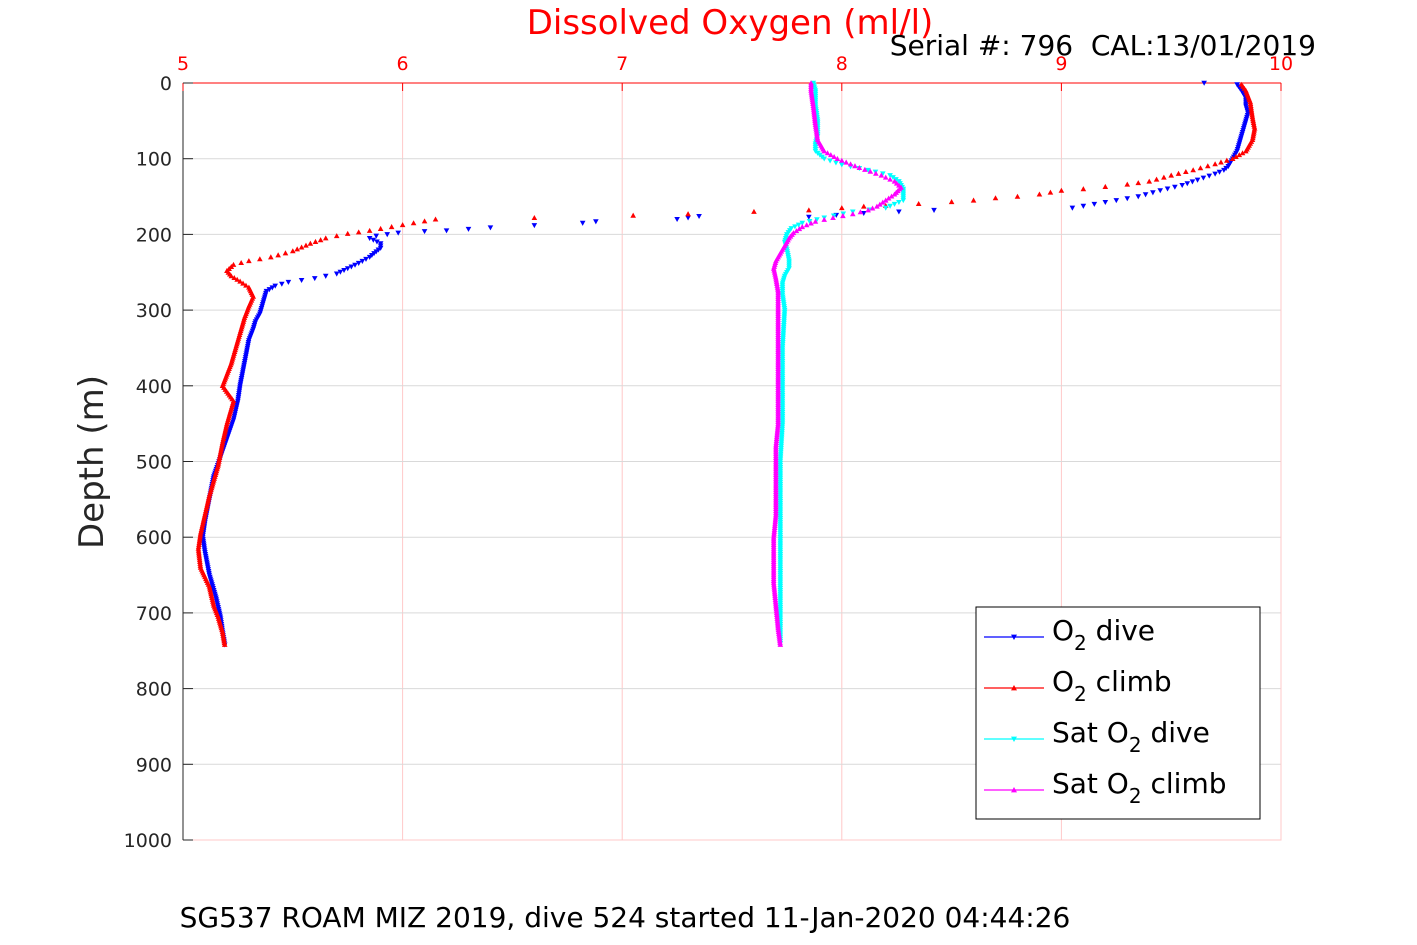 This screenshot has width=1417, height=945. Describe the element at coordinates (1112, 685) in the screenshot. I see `legend-label: O2 climb` at that location.